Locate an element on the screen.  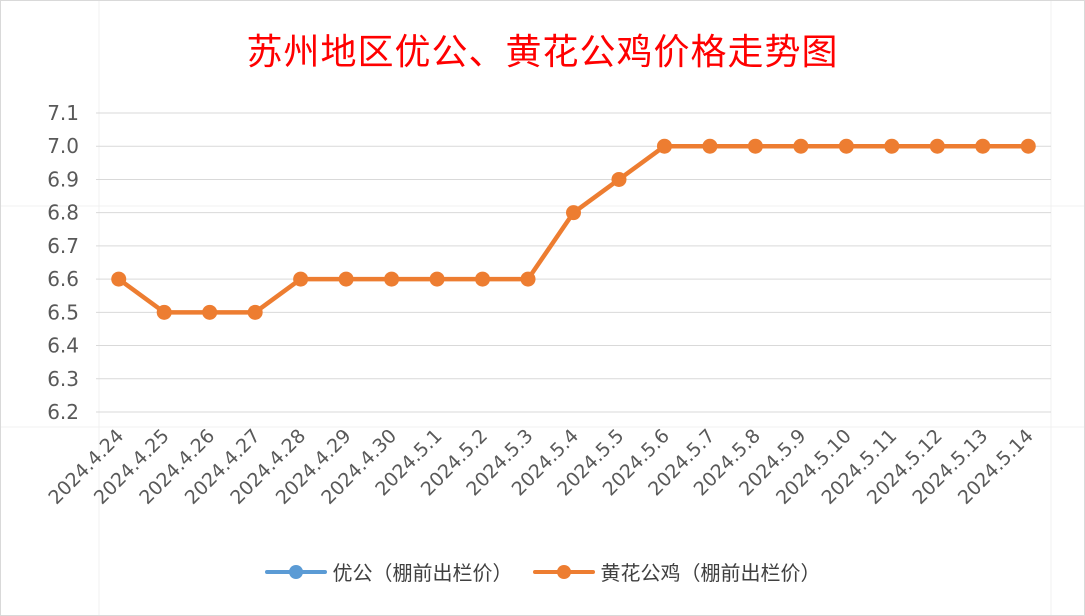
legend-label-youqong: 优公（棚前出栏价） is located at coordinates (422, 573).